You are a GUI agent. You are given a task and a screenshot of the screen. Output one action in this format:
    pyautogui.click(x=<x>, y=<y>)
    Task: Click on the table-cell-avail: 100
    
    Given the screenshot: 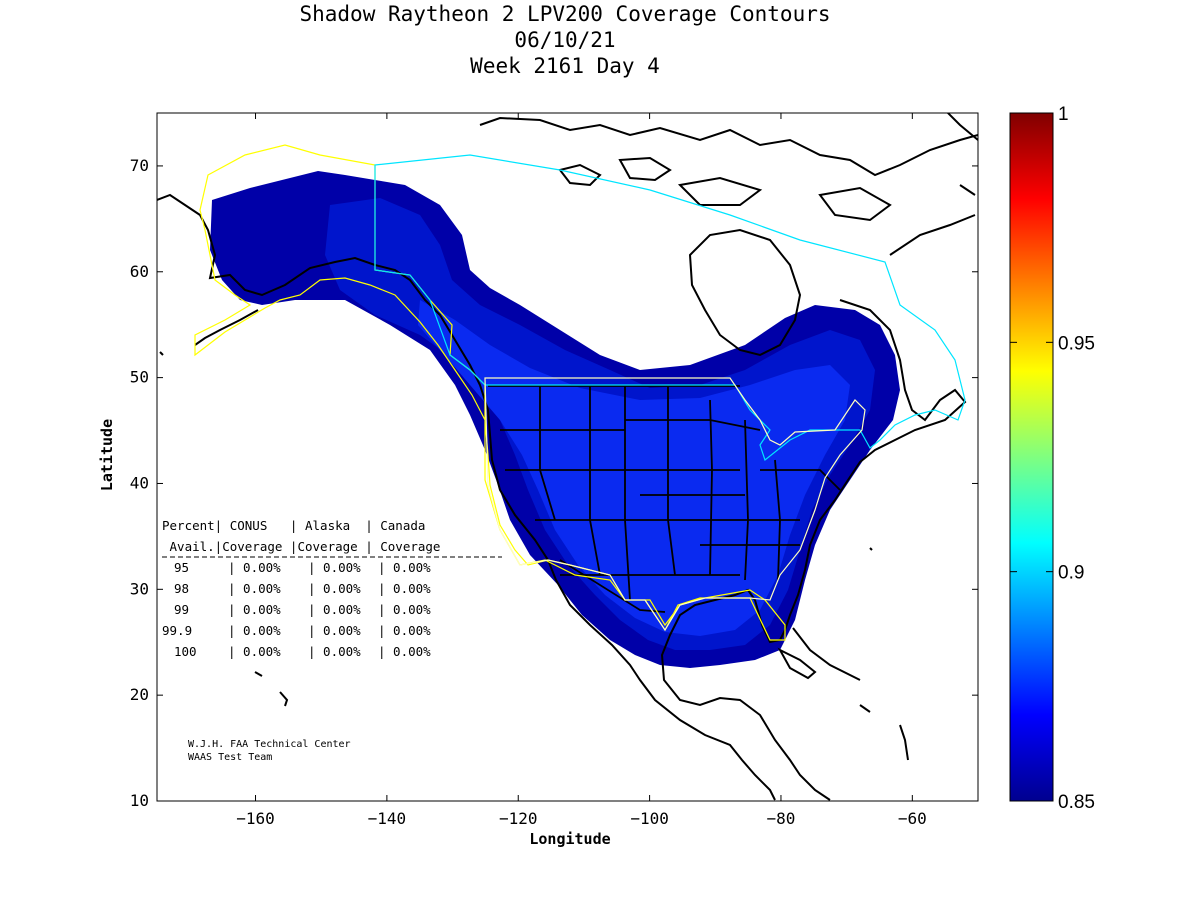 What is the action you would take?
    pyautogui.click(x=185, y=651)
    